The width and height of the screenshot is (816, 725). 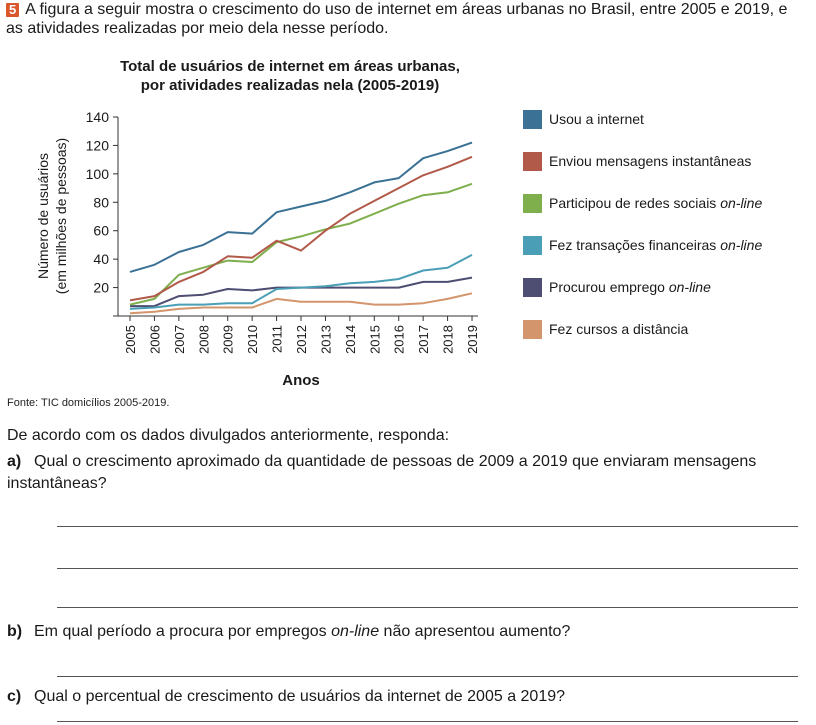 What do you see at coordinates (635, 245) in the screenshot?
I see `legend-label-text: Fez transações financeiras` at bounding box center [635, 245].